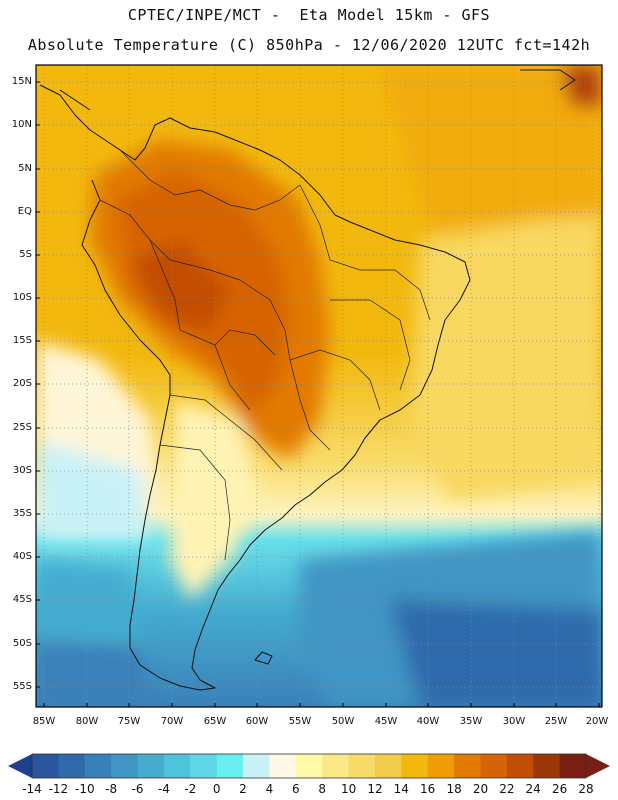 This screenshot has width=618, height=800. What do you see at coordinates (581, 87) in the screenshot?
I see `field-caribbean-hot` at bounding box center [581, 87].